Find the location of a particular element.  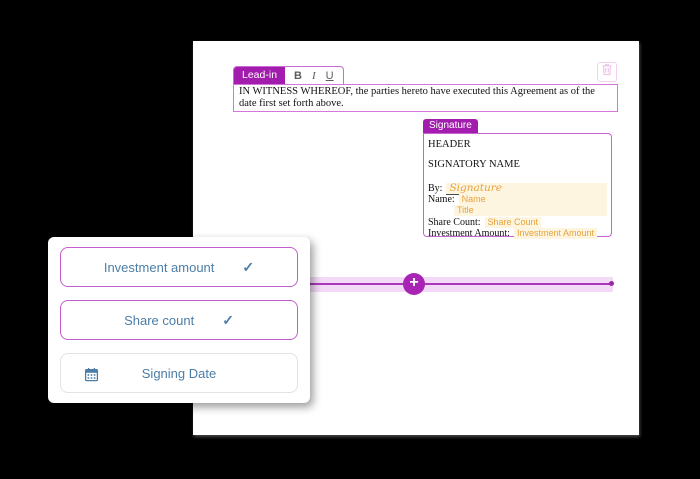

menu-item-signing-date: Signing Date is located at coordinates (179, 373).